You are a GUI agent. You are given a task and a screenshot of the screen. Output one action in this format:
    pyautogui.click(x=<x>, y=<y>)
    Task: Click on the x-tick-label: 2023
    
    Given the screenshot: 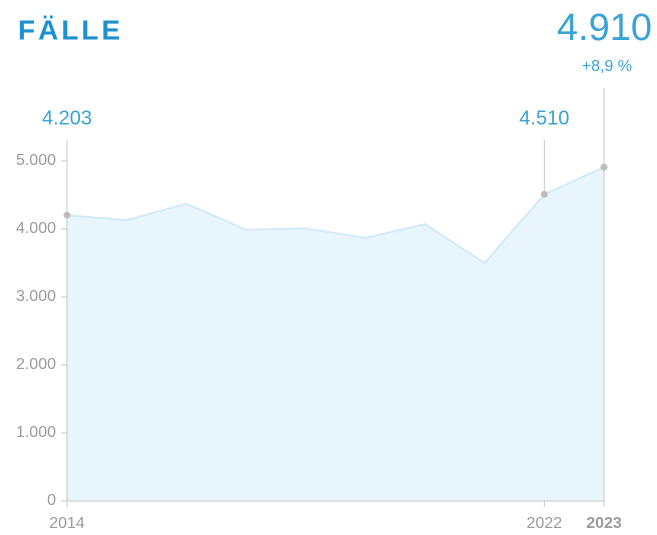 What is the action you would take?
    pyautogui.click(x=604, y=523)
    